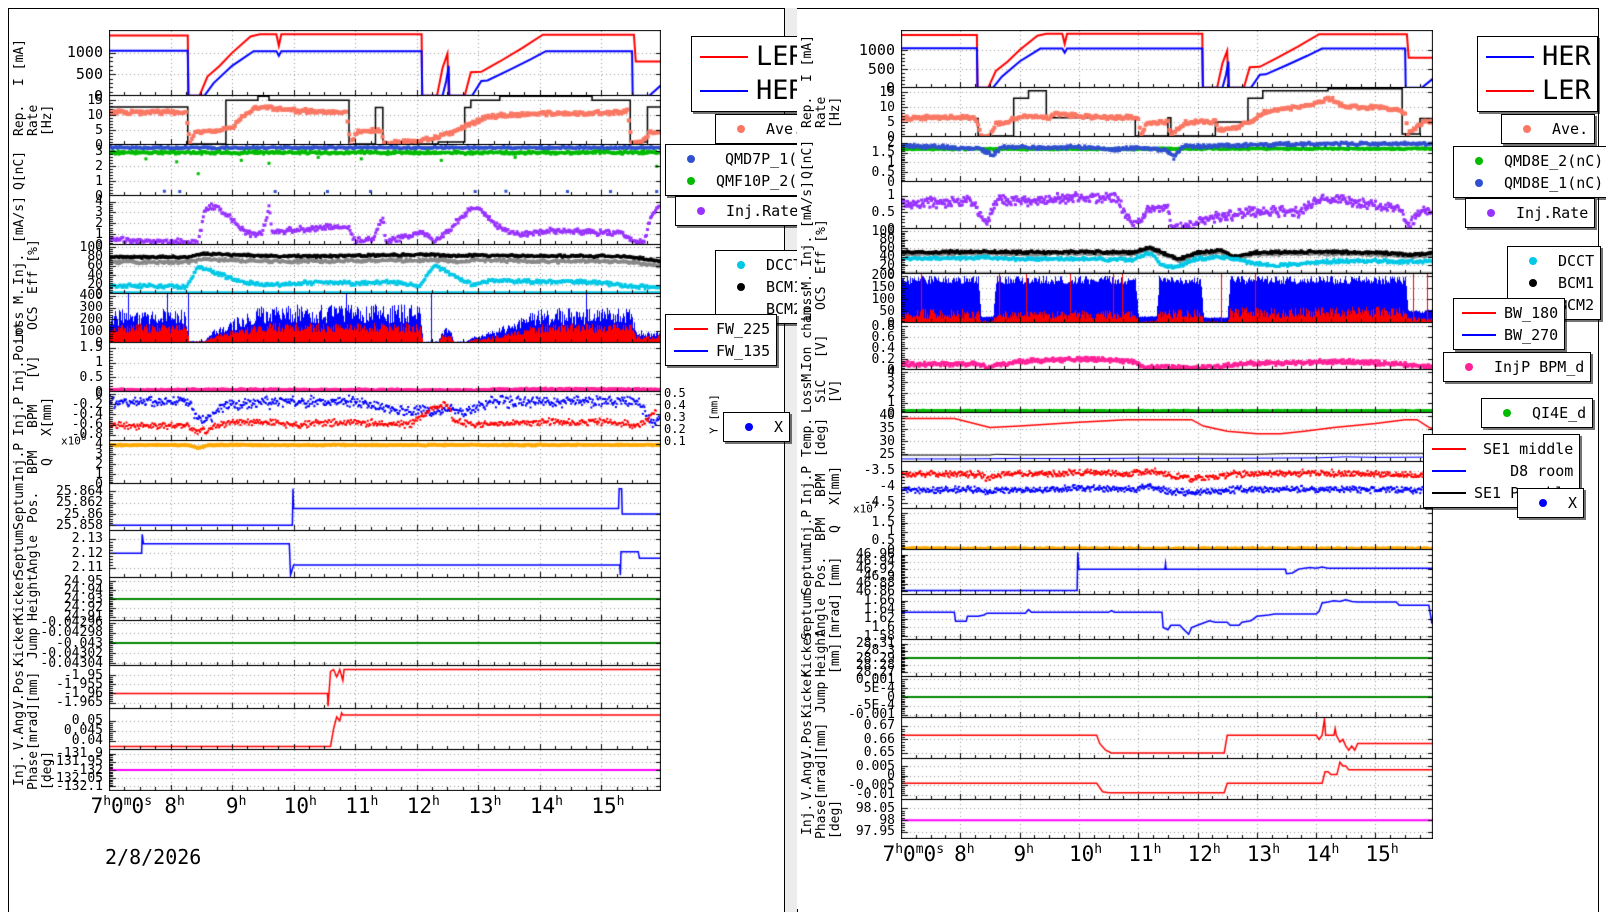 This screenshot has height=912, width=1606. What do you see at coordinates (1145, 854) in the screenshot?
I see `x-tick: 11h` at bounding box center [1145, 854].